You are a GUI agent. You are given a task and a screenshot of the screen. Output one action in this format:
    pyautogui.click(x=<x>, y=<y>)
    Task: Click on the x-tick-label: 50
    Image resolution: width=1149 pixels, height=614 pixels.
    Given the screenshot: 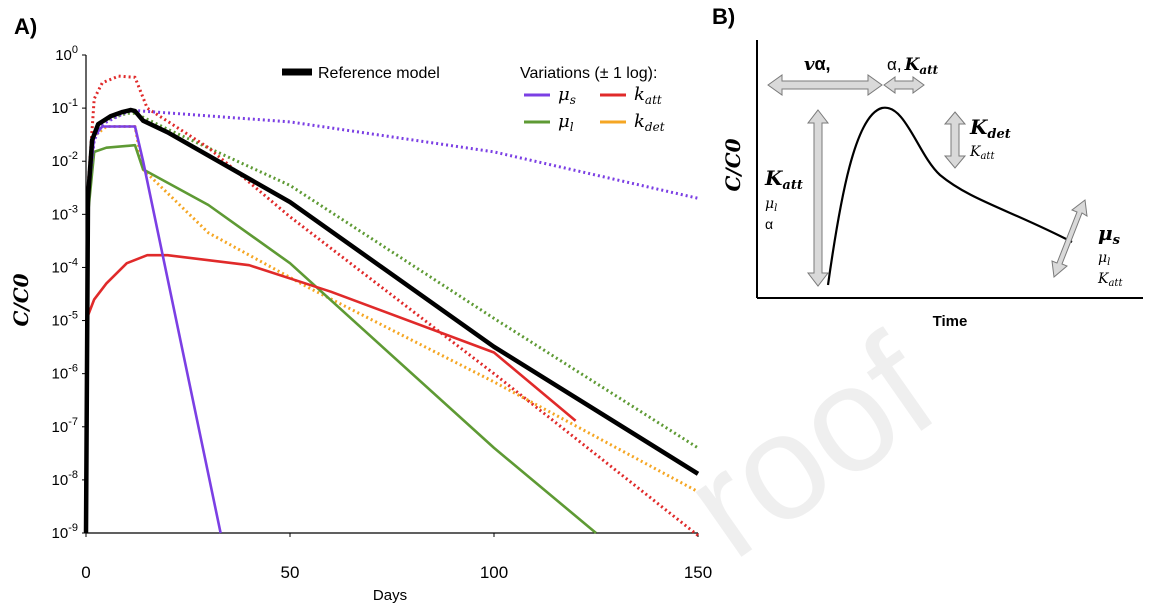 What is the action you would take?
    pyautogui.click(x=290, y=572)
    